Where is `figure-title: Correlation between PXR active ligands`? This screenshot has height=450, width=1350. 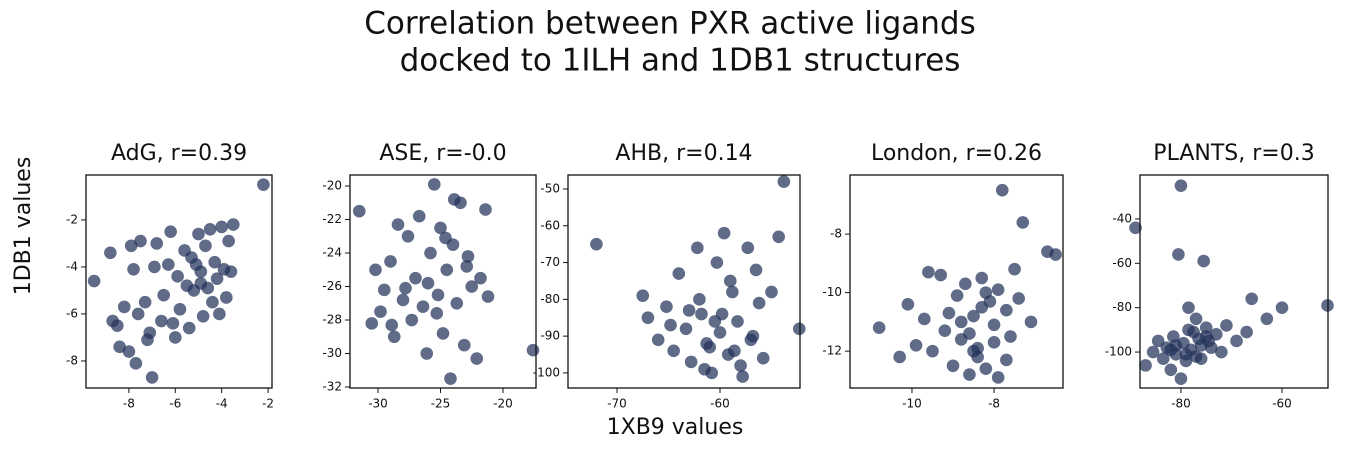
figure-title: Correlation between PXR active ligands is located at coordinates (669, 24).